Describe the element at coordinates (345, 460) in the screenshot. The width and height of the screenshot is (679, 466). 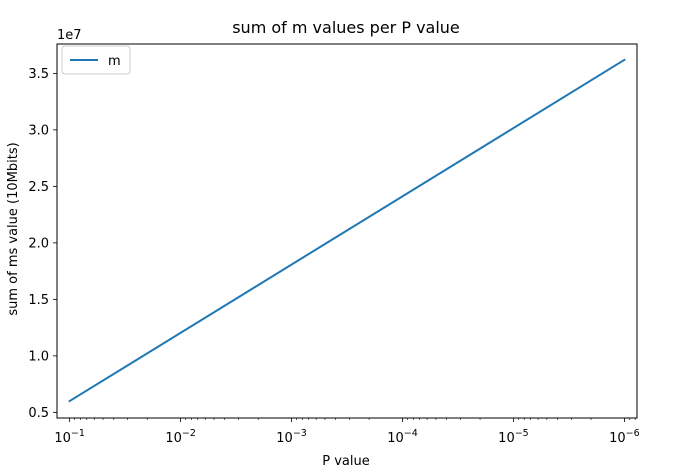
I see `x-axis-label: P value` at that location.